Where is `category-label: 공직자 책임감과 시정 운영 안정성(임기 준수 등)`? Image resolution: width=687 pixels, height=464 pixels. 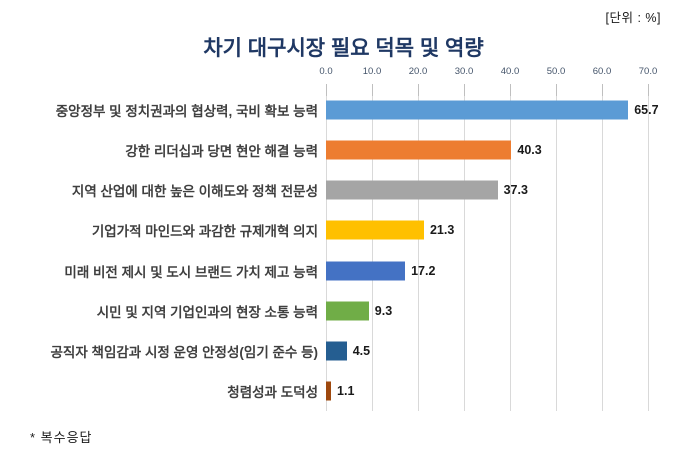 category-label: 공직자 책임감과 시정 운영 안정성(임기 준수 등) is located at coordinates (184, 352).